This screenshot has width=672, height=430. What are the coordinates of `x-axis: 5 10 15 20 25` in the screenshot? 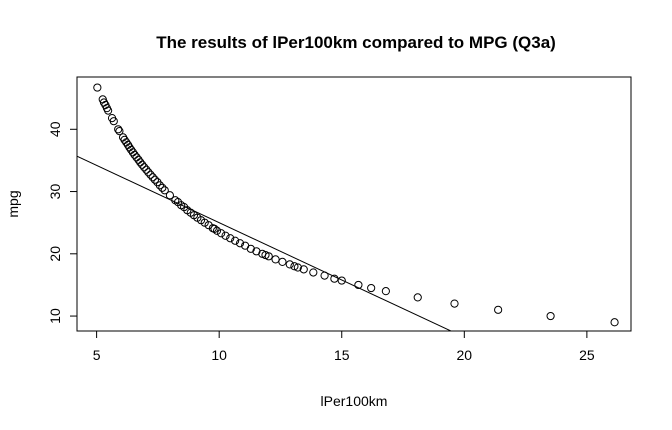 It's located at (344, 346).